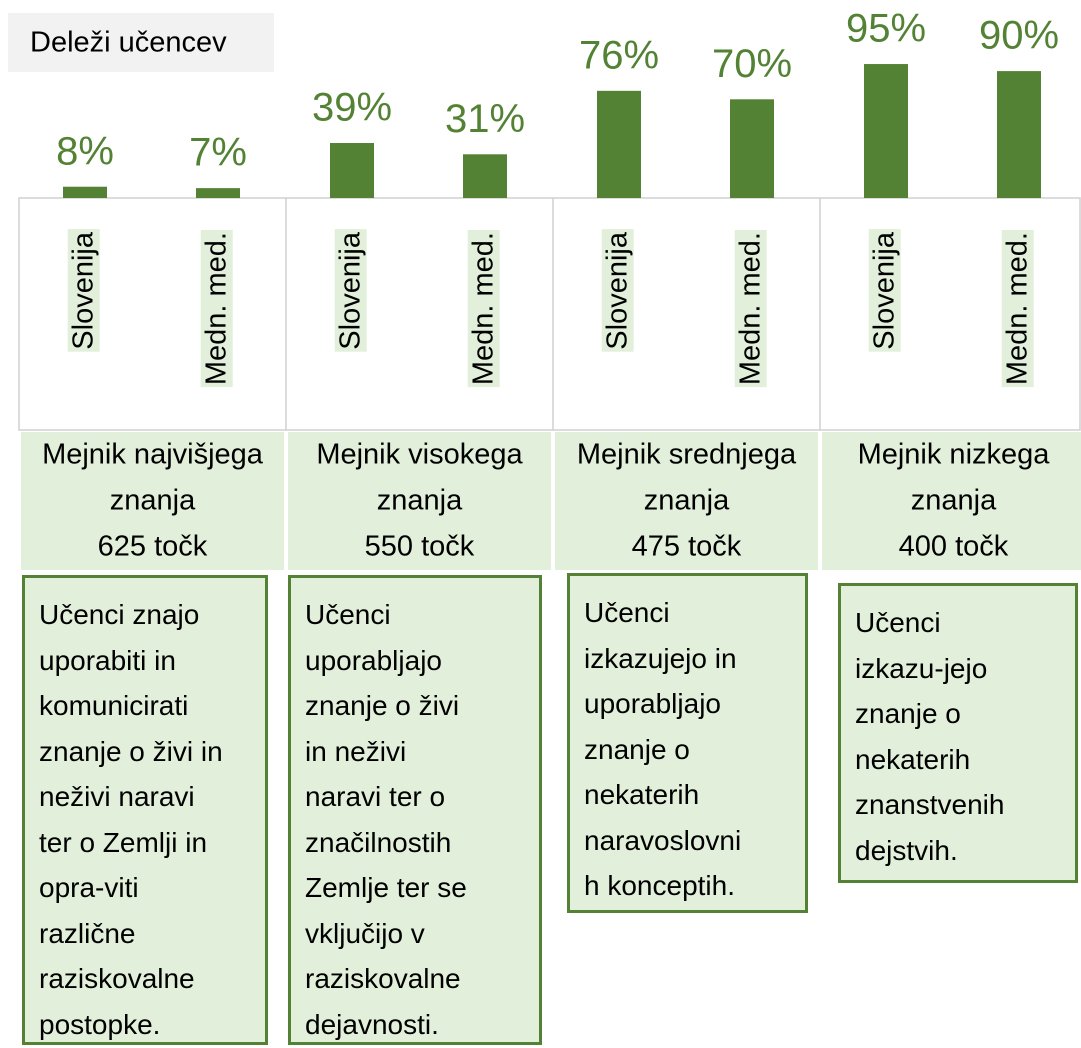  I want to click on description-line: postopke., so click(100, 1024).